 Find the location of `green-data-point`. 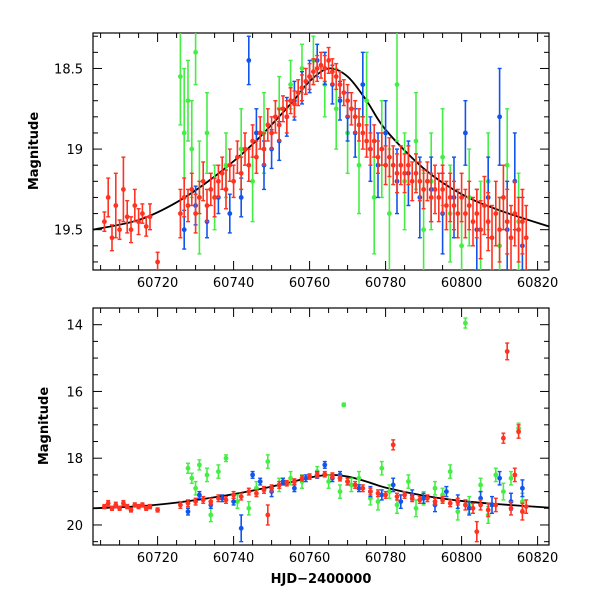

green-data-point is located at coordinates (340, 491).